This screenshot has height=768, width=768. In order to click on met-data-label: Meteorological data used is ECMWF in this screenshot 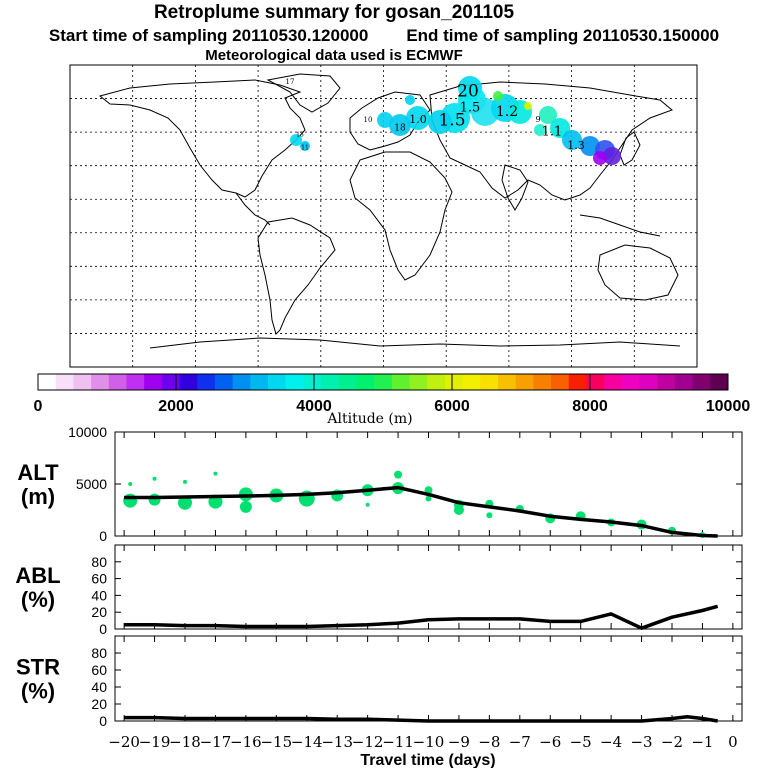, I will do `click(334, 55)`.